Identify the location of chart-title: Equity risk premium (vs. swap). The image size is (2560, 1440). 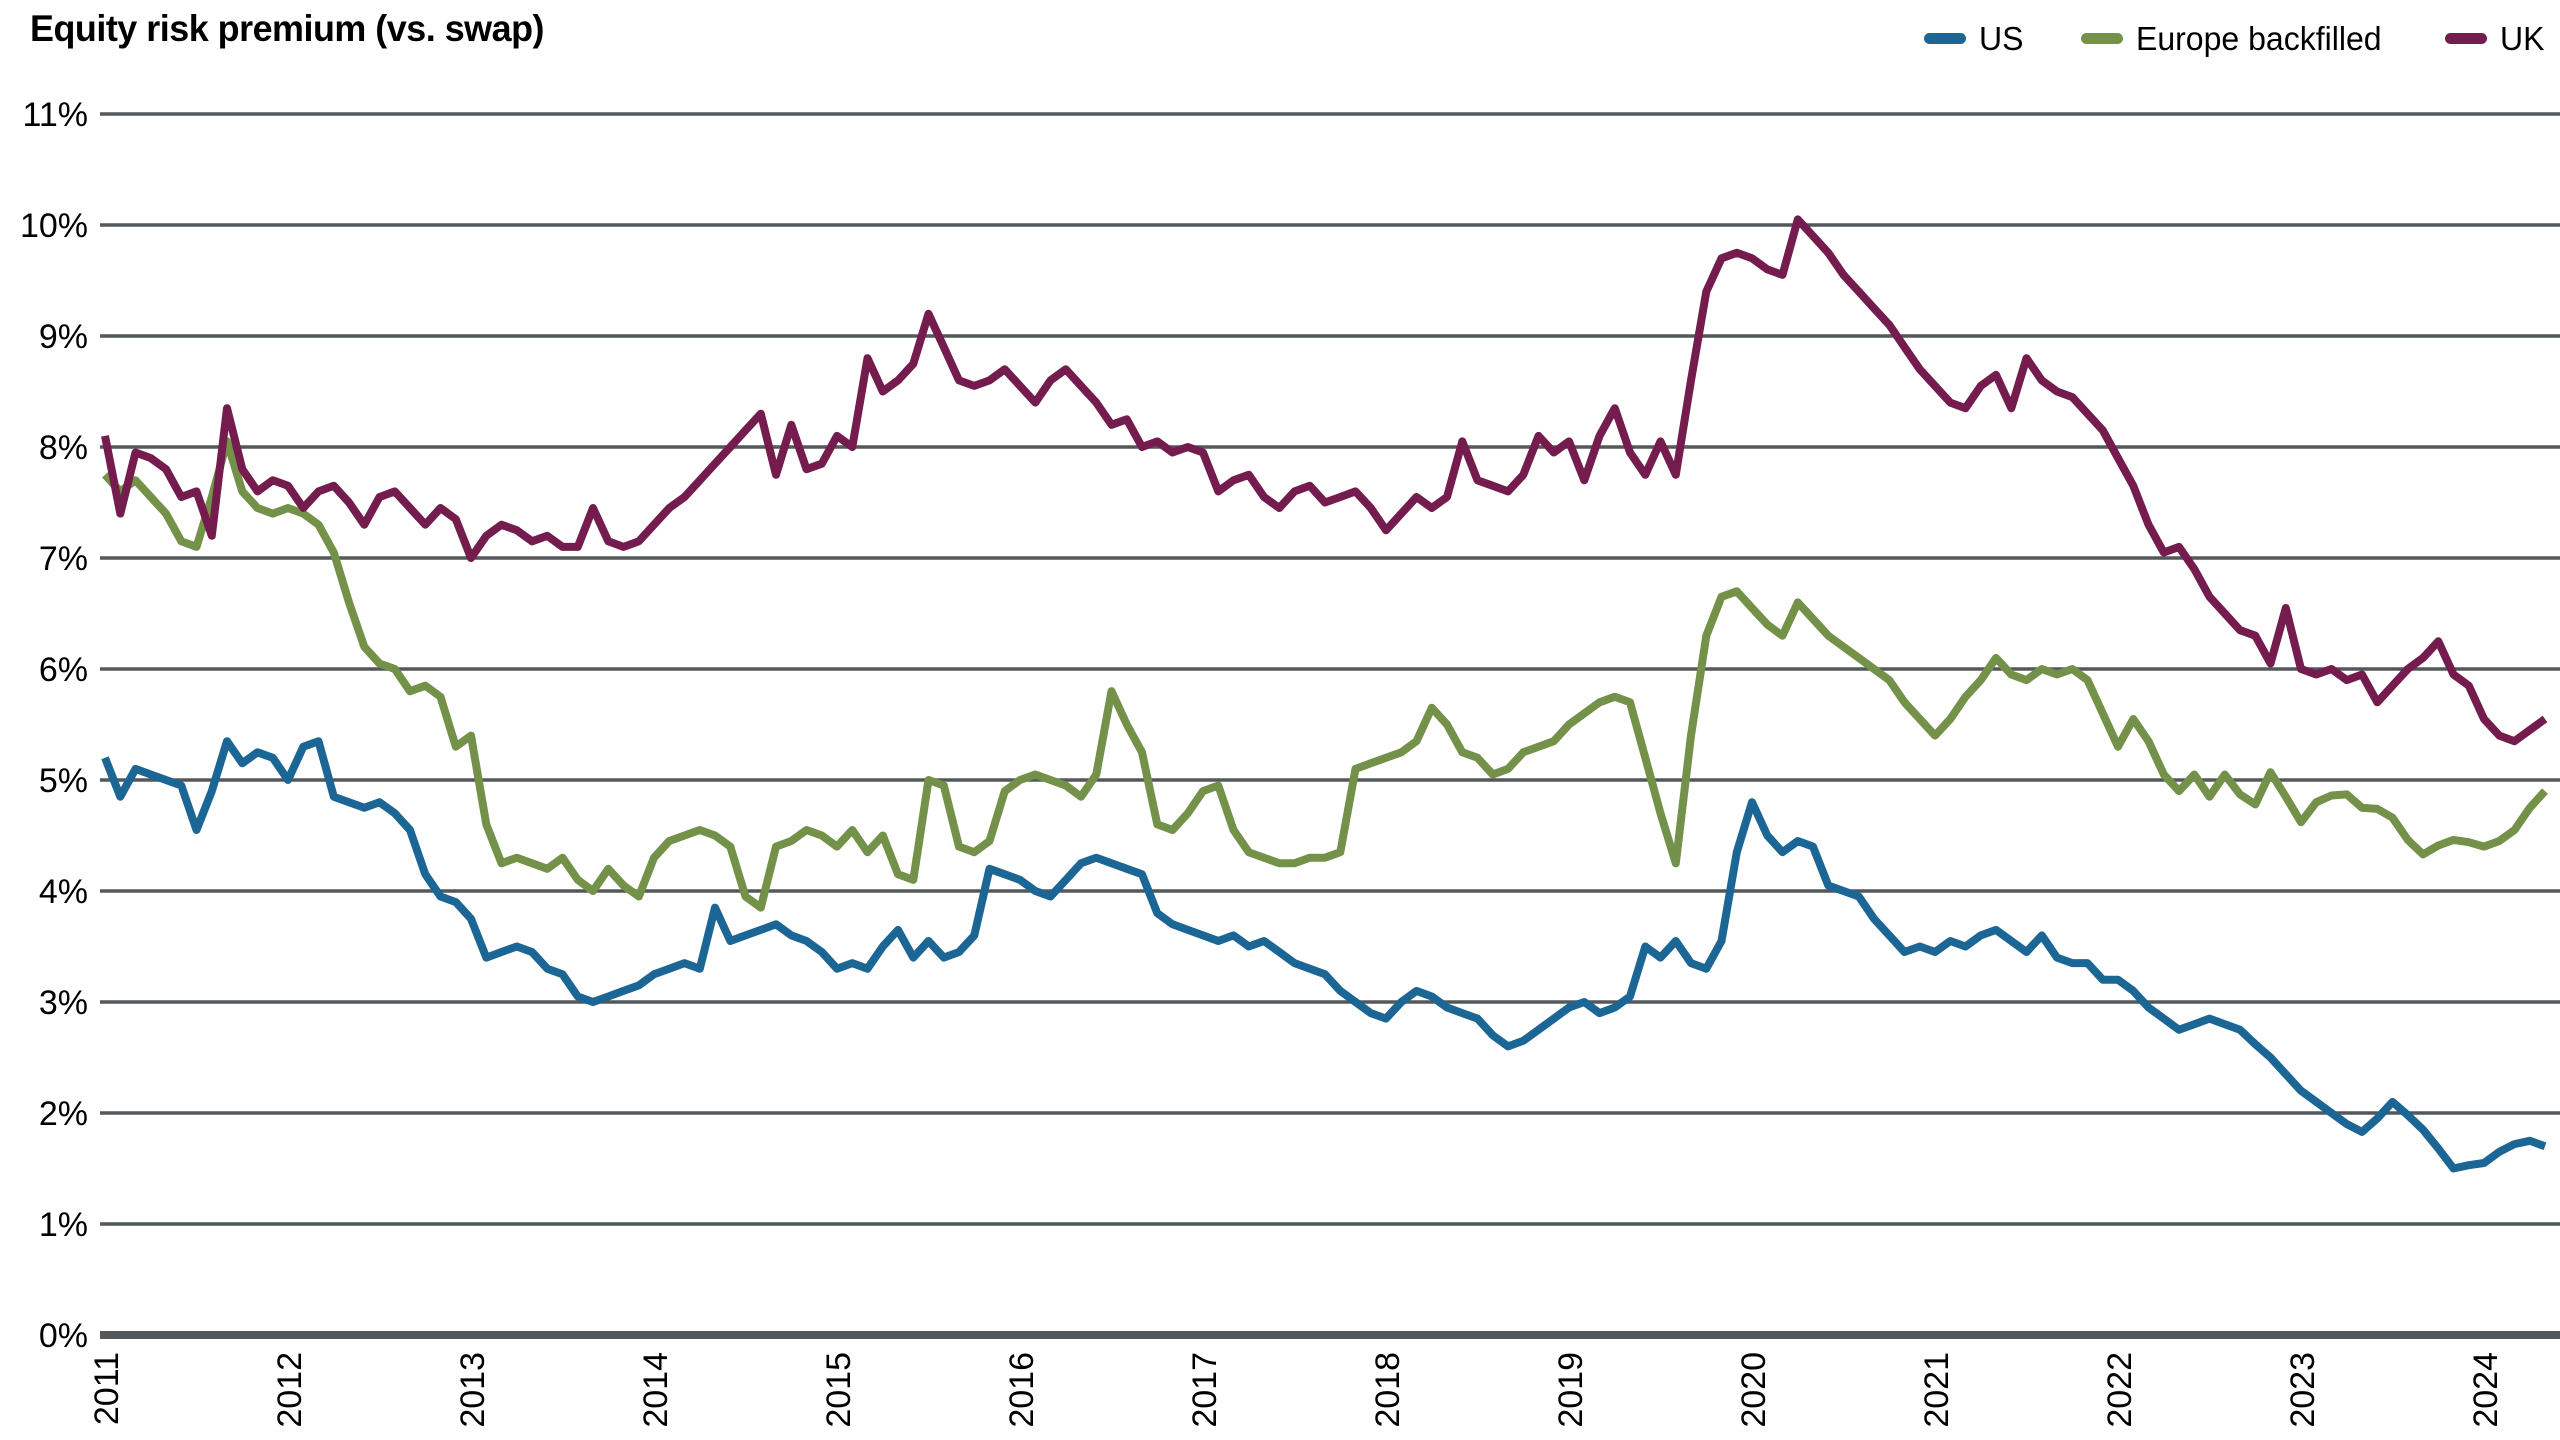
(287, 28).